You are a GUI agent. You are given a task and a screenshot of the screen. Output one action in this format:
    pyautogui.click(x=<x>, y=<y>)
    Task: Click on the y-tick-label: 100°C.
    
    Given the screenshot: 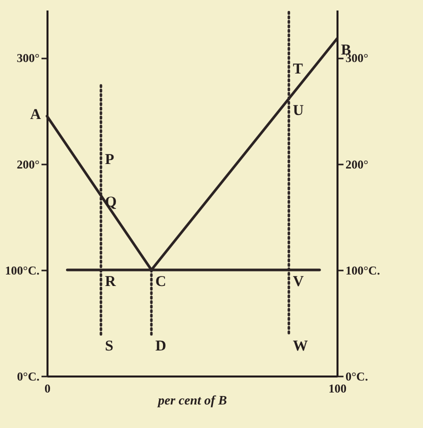 What is the action you would take?
    pyautogui.click(x=22, y=270)
    